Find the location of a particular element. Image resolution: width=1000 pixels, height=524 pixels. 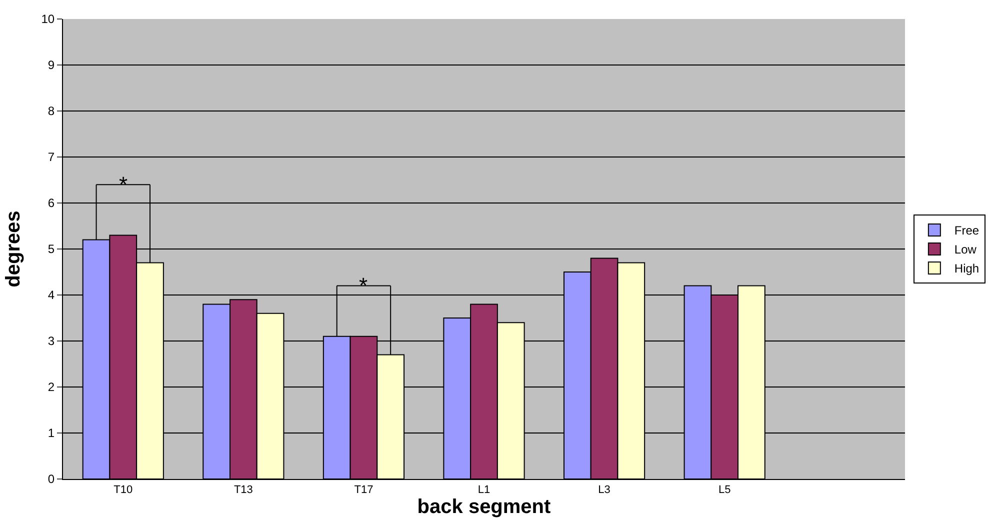

y-tick-label: 7 is located at coordinates (51, 157).